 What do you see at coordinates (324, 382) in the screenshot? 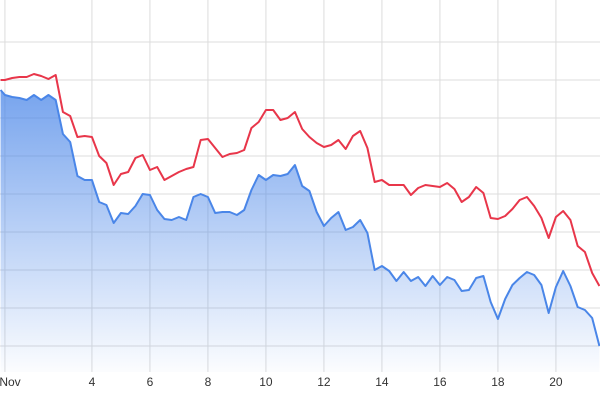
I see `x-tick-label: 12` at bounding box center [324, 382].